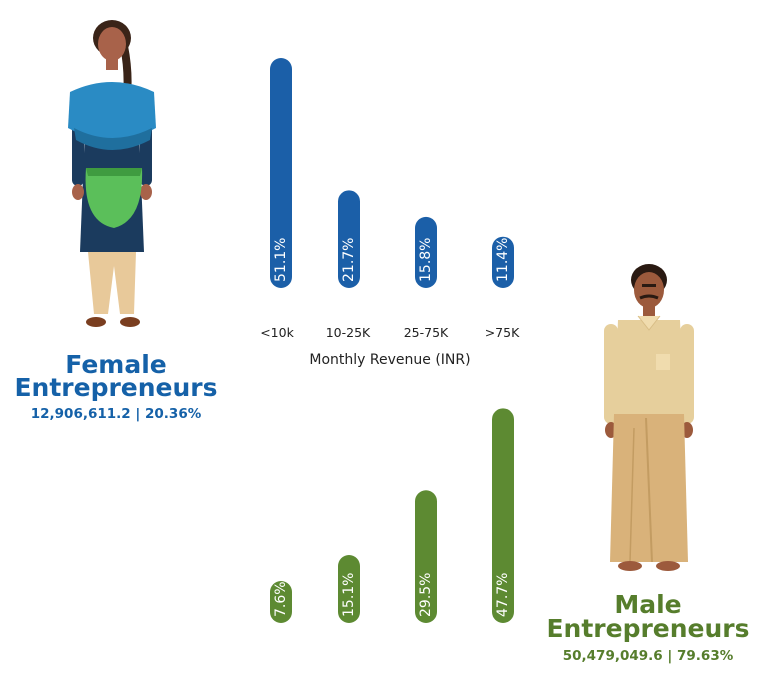  I want to click on female-stats: 12,906,611.2 | 20.36%, so click(116, 414).